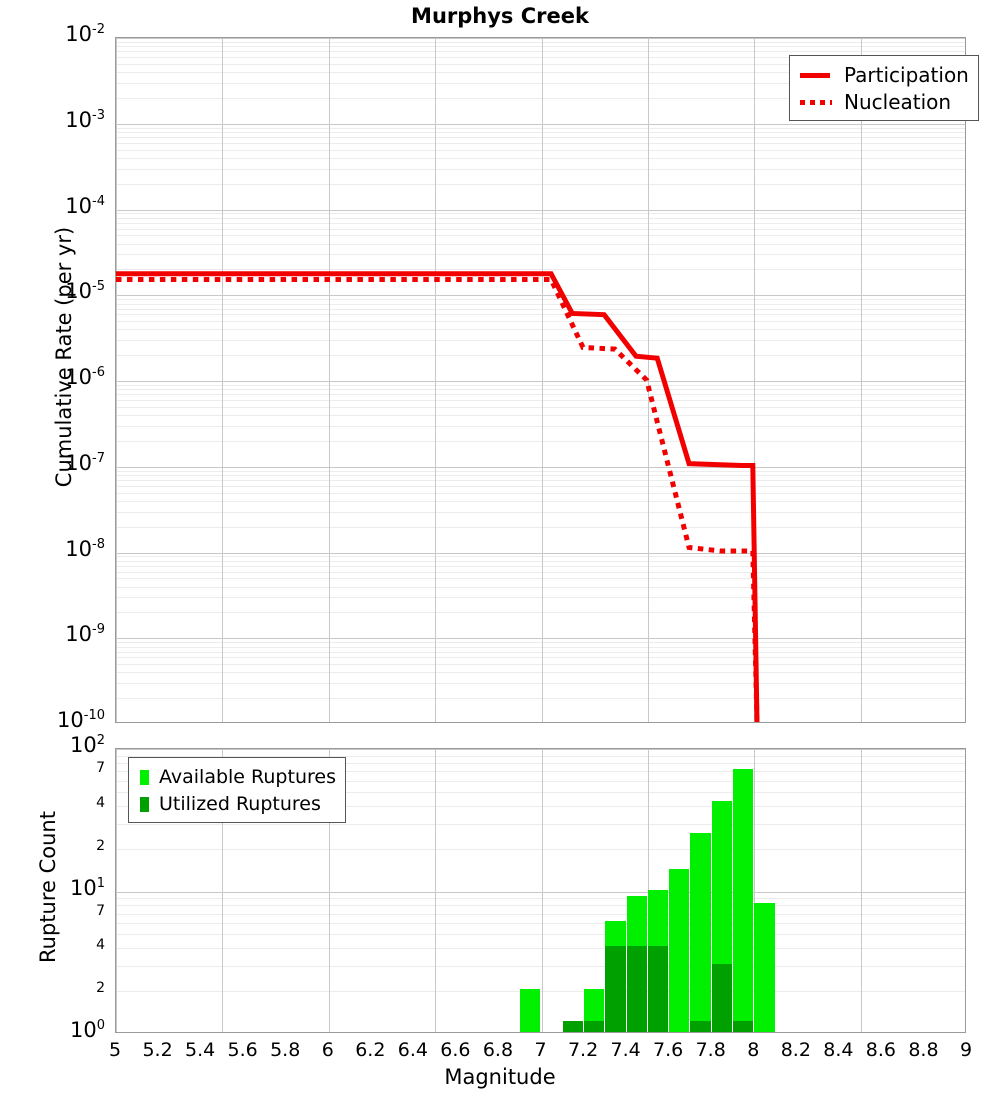  I want to click on x-tick-label: 5.4, so click(200, 1050).